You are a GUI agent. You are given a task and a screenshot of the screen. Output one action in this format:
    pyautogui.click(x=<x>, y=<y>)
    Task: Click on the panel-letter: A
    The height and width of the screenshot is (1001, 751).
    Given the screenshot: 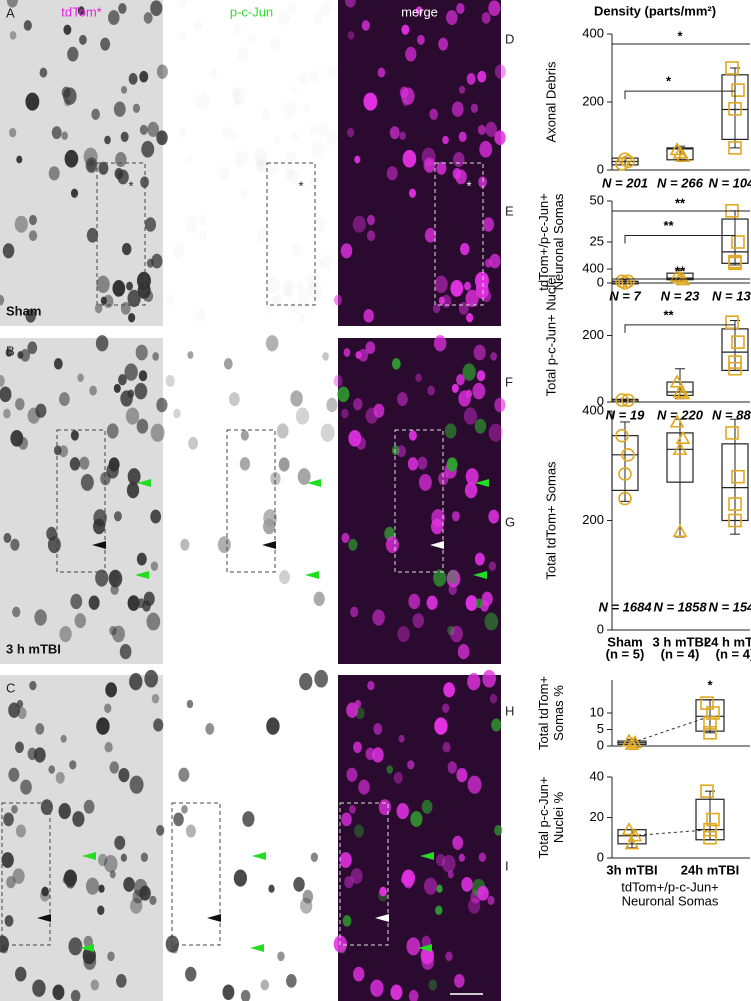 What is the action you would take?
    pyautogui.click(x=10, y=12)
    